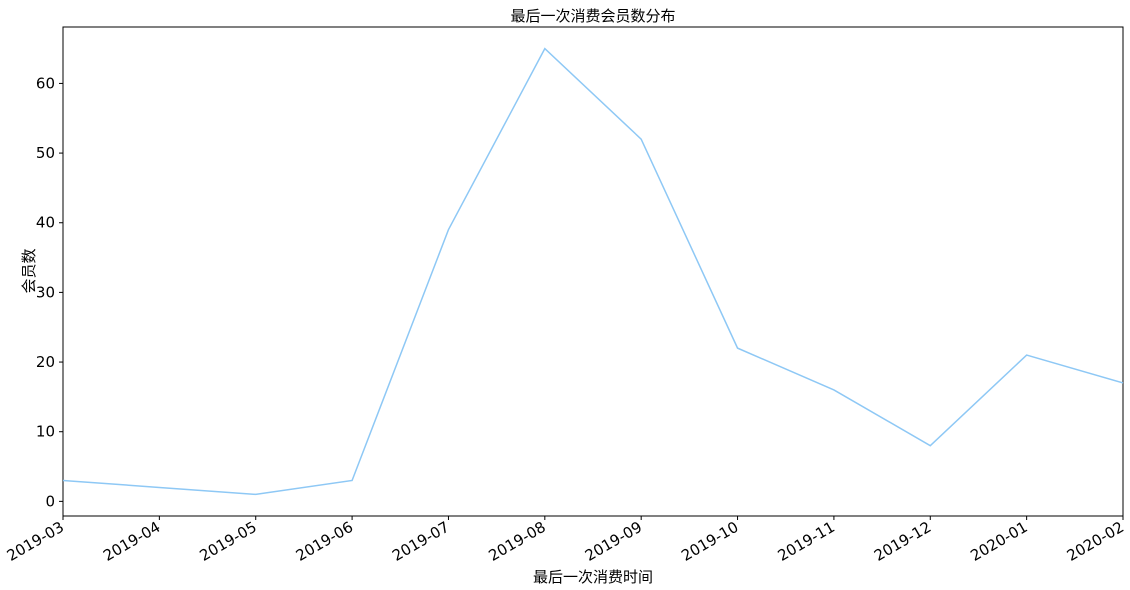  Describe the element at coordinates (45, 292) in the screenshot. I see `y-tick-label: 30` at that location.